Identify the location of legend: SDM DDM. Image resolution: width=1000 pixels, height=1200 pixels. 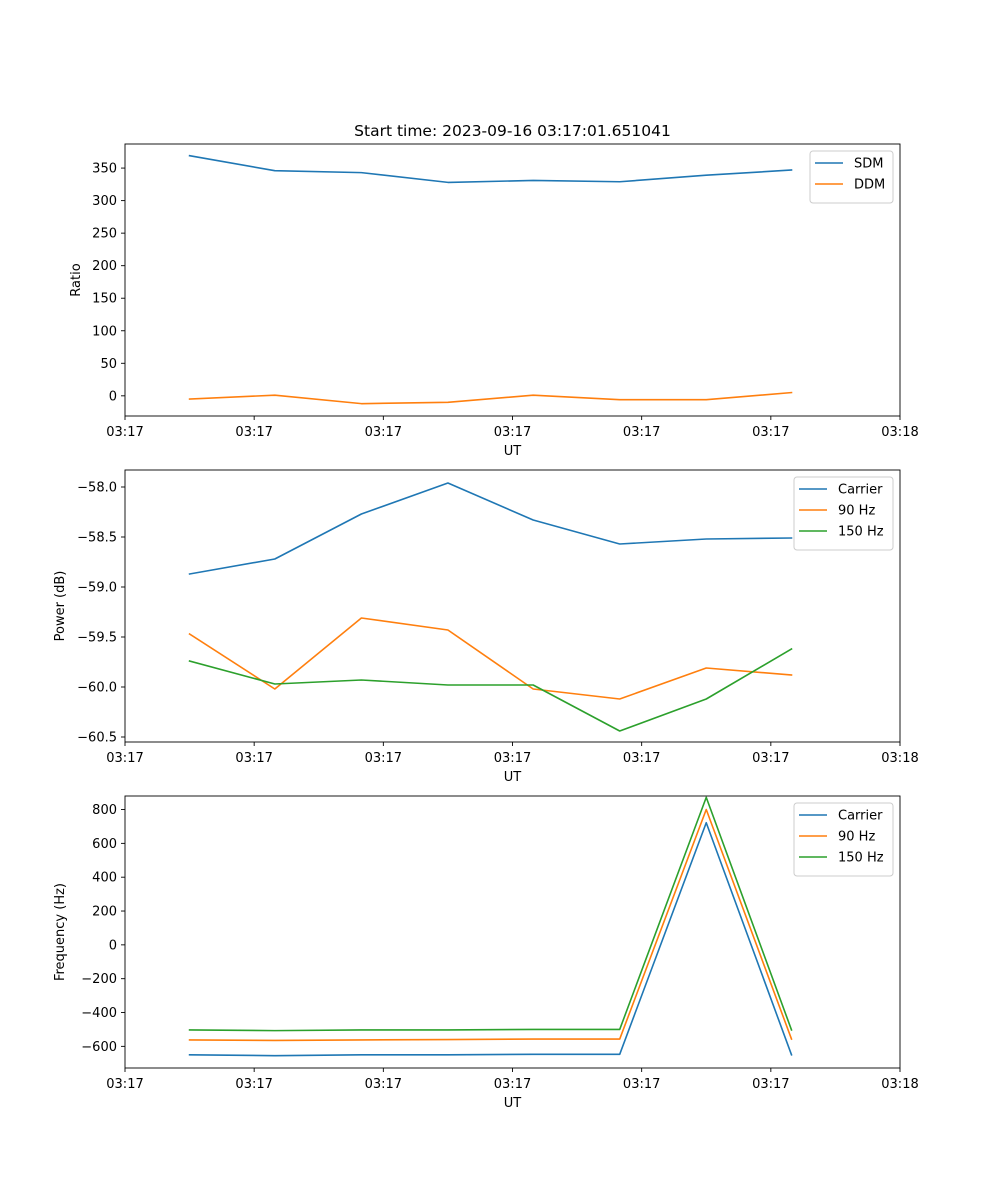
(851, 177).